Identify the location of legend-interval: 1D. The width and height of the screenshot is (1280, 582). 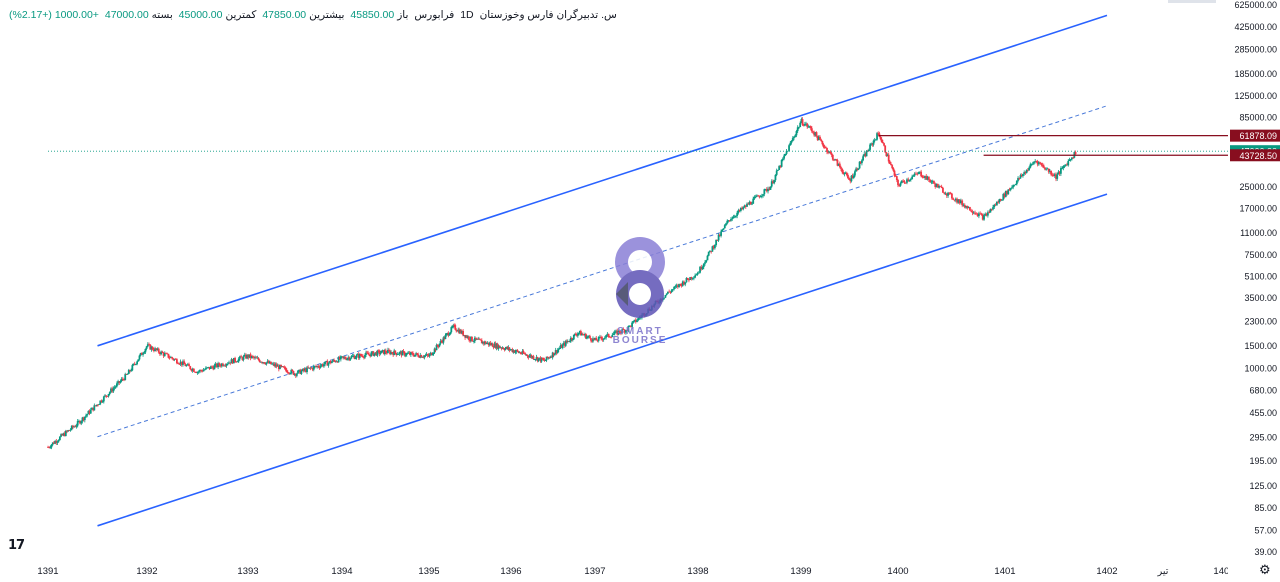
(467, 15).